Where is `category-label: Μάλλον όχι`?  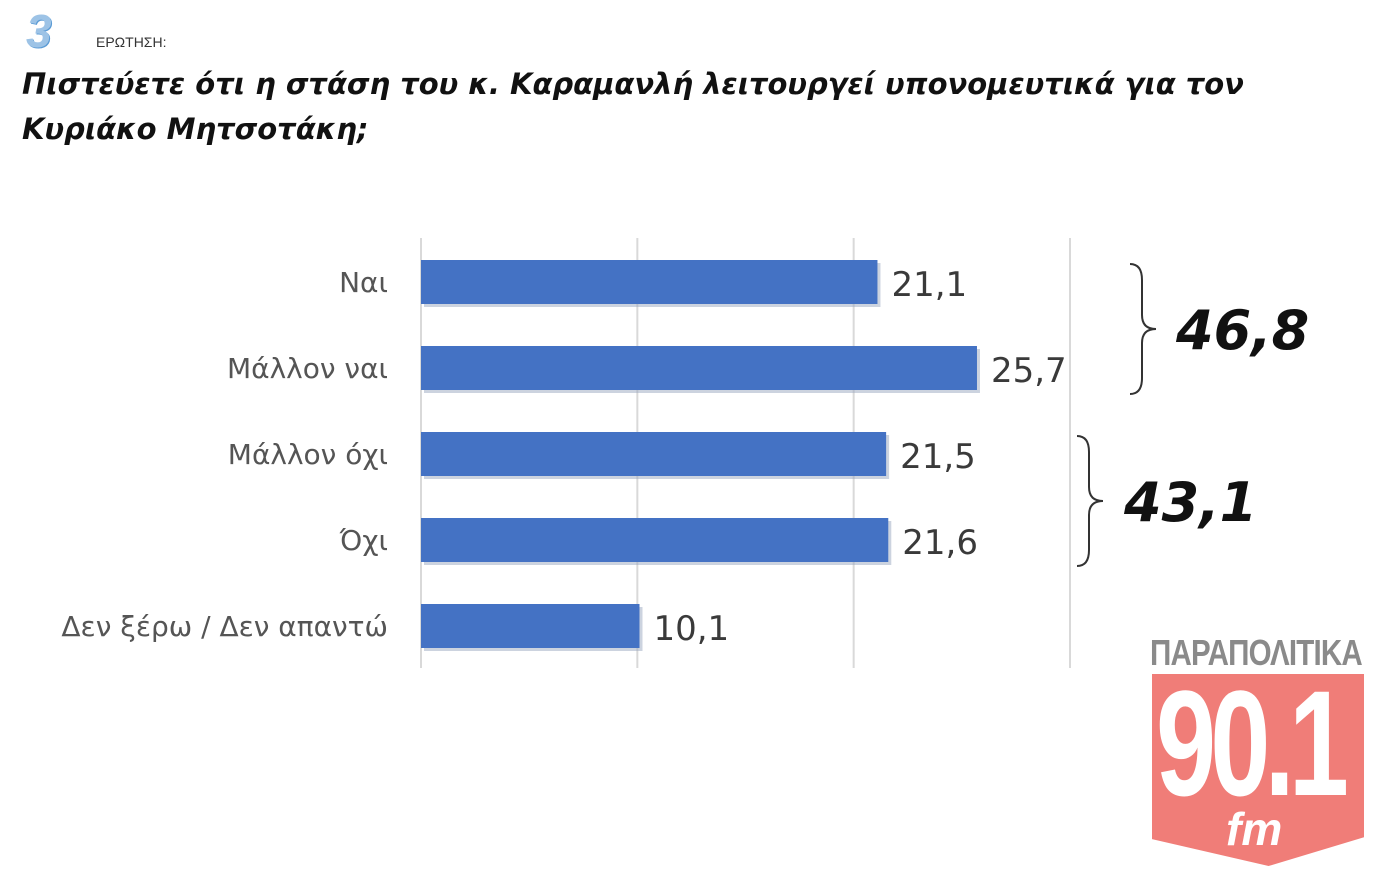
category-label: Μάλλον όχι is located at coordinates (308, 454).